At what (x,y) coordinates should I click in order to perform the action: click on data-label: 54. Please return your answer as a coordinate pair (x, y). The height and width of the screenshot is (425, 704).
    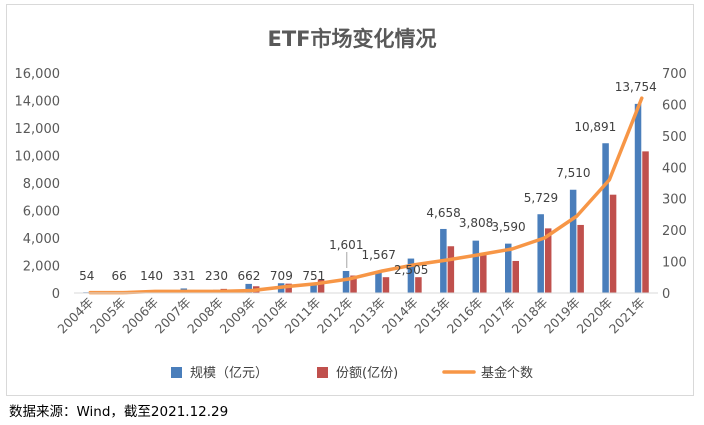
    Looking at the image, I should click on (86, 276).